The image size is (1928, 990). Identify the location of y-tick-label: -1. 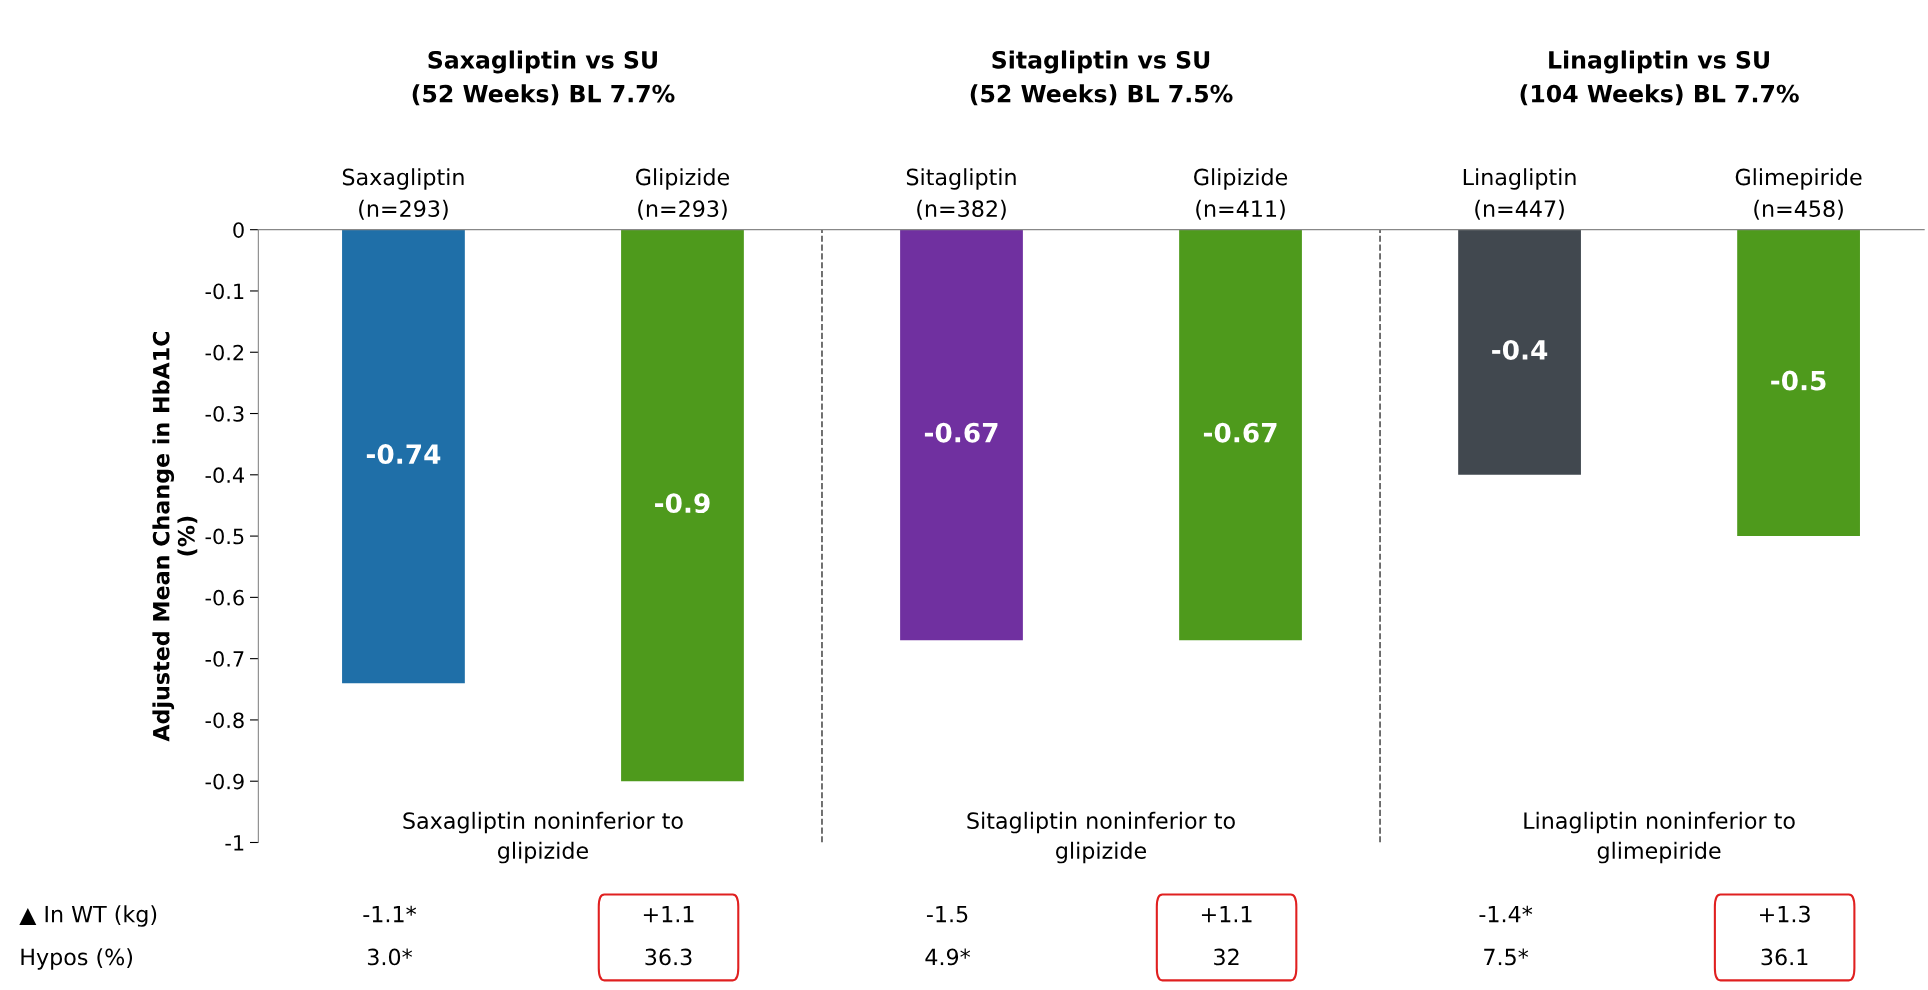
(234, 843).